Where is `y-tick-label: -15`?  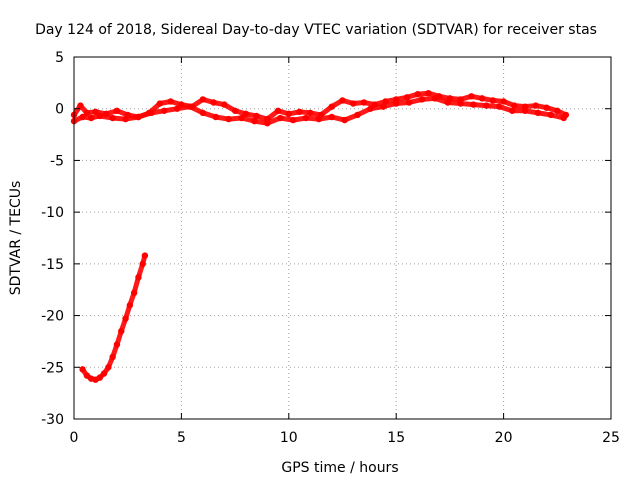 y-tick-label: -15 is located at coordinates (52, 265).